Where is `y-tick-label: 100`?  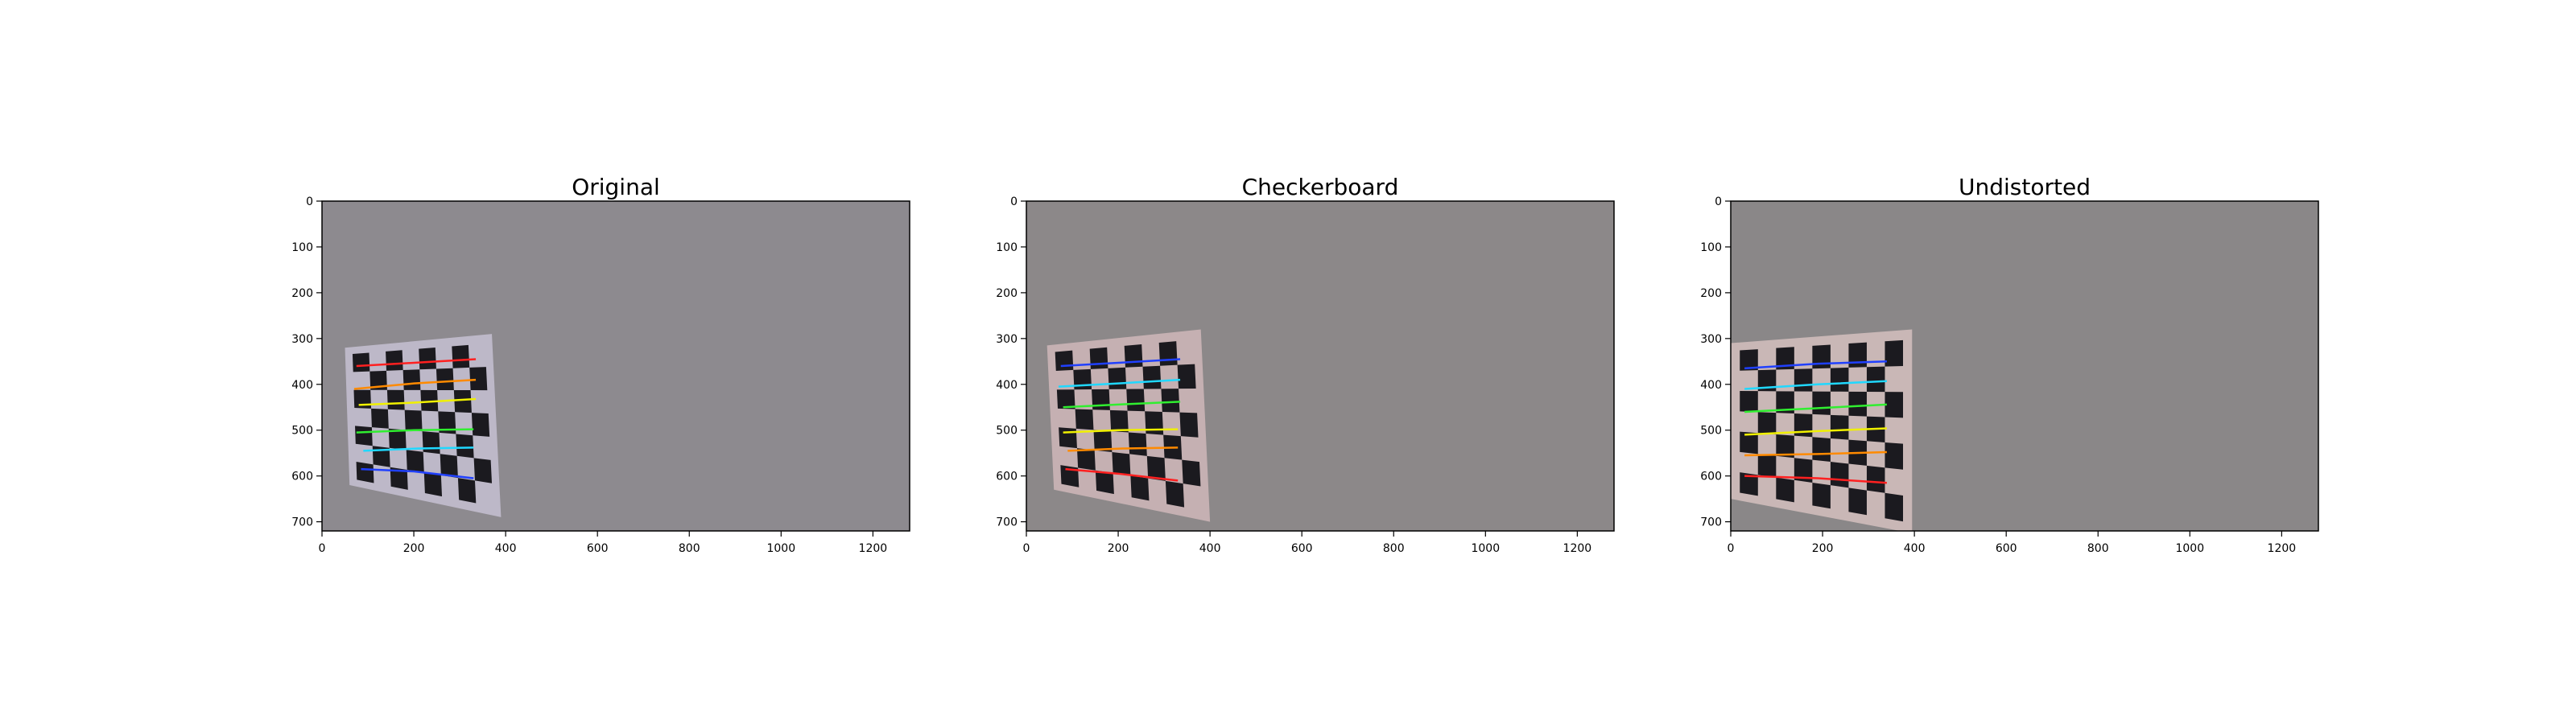
y-tick-label: 100 is located at coordinates (302, 248).